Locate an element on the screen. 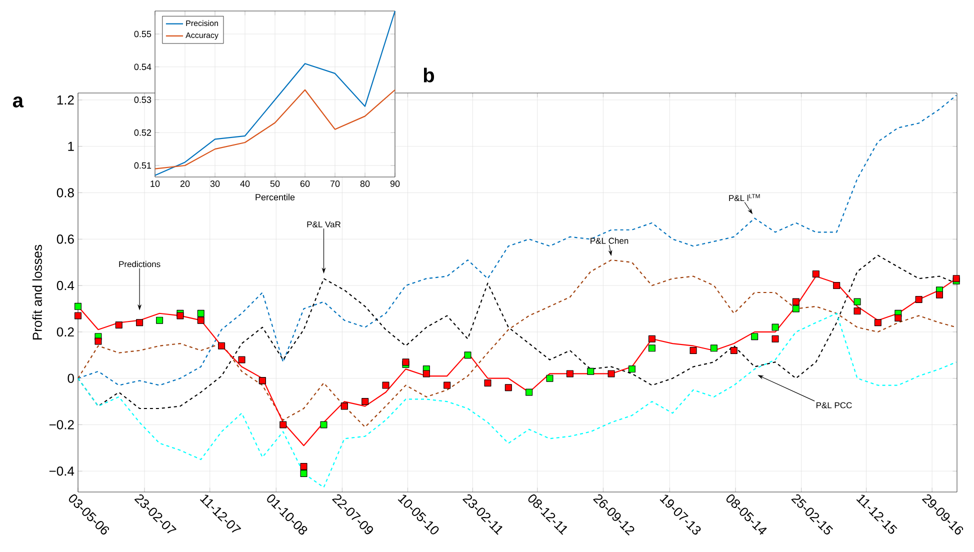 The height and width of the screenshot is (552, 974). legend-label: Precision is located at coordinates (202, 23).